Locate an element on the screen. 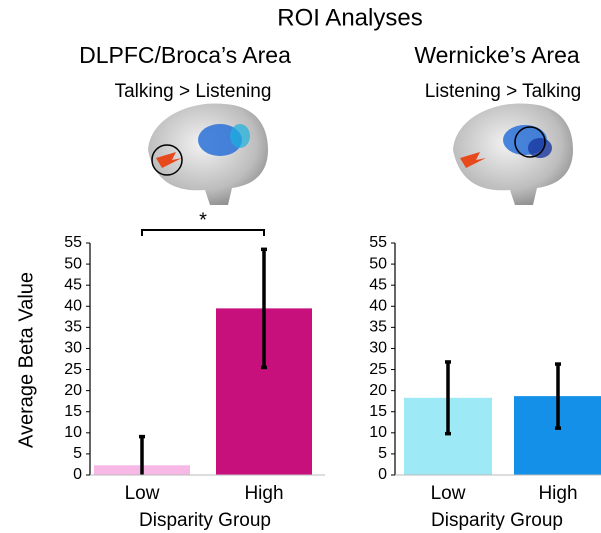  chart-title: Wernicke’s Area is located at coordinates (497, 55).